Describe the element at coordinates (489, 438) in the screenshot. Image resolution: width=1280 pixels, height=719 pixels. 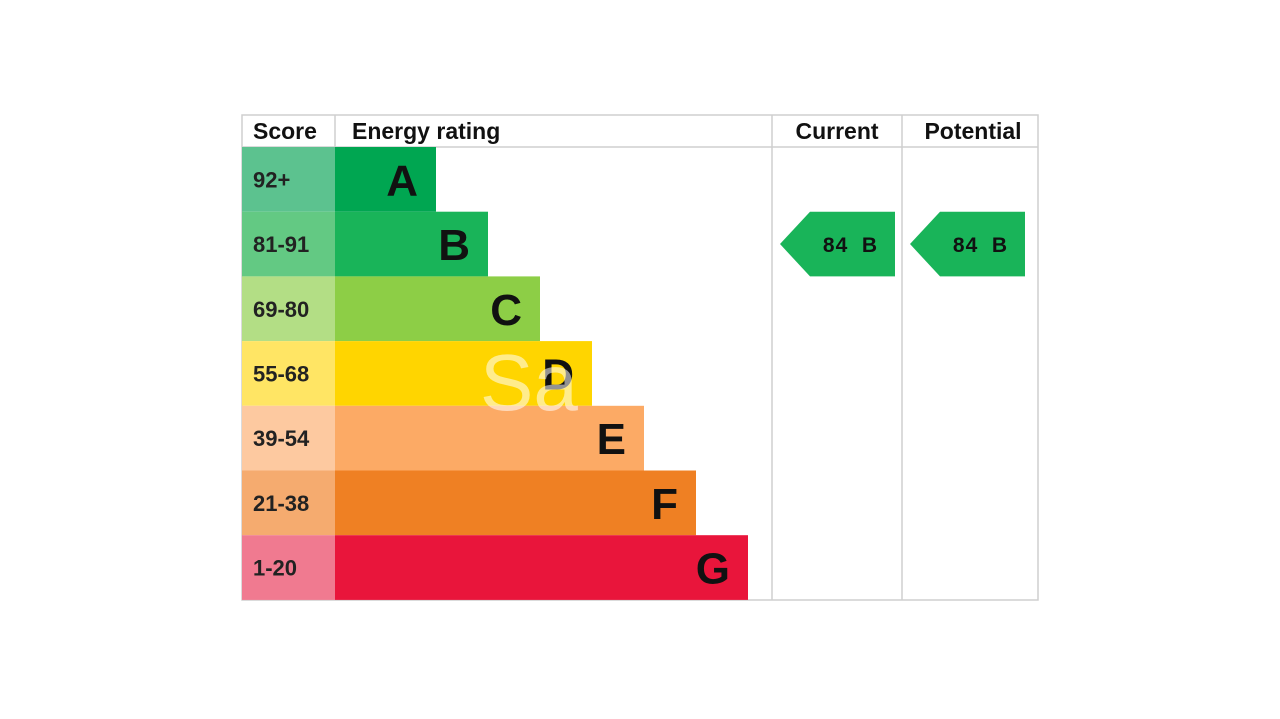
I see `band-bar-e` at that location.